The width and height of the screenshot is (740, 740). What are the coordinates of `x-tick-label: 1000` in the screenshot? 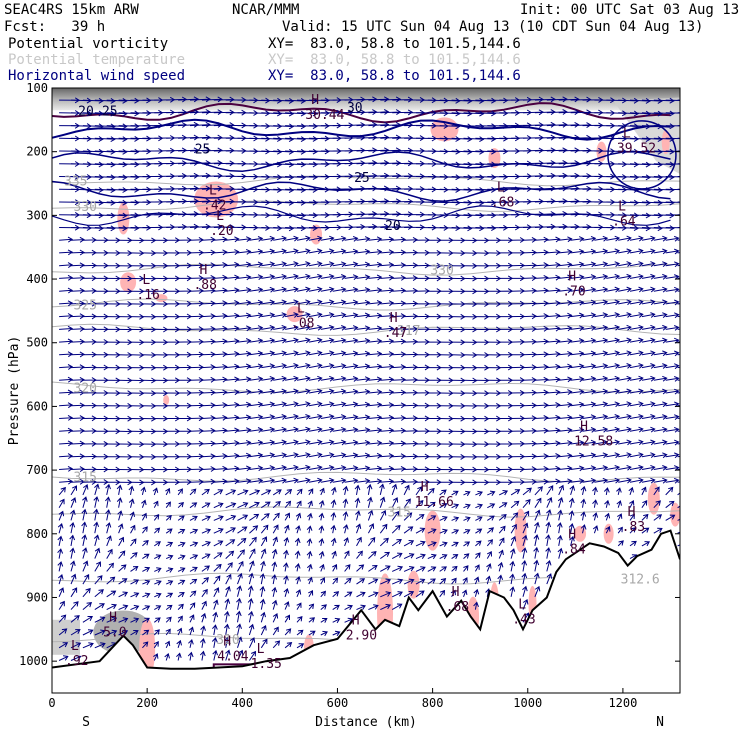 It's located at (527, 703).